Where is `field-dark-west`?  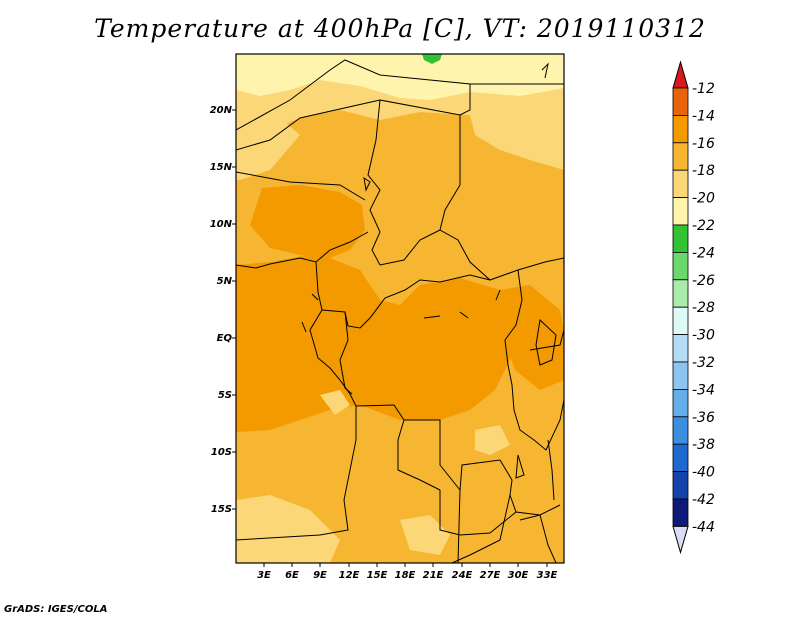 field-dark-west is located at coordinates (378, 343).